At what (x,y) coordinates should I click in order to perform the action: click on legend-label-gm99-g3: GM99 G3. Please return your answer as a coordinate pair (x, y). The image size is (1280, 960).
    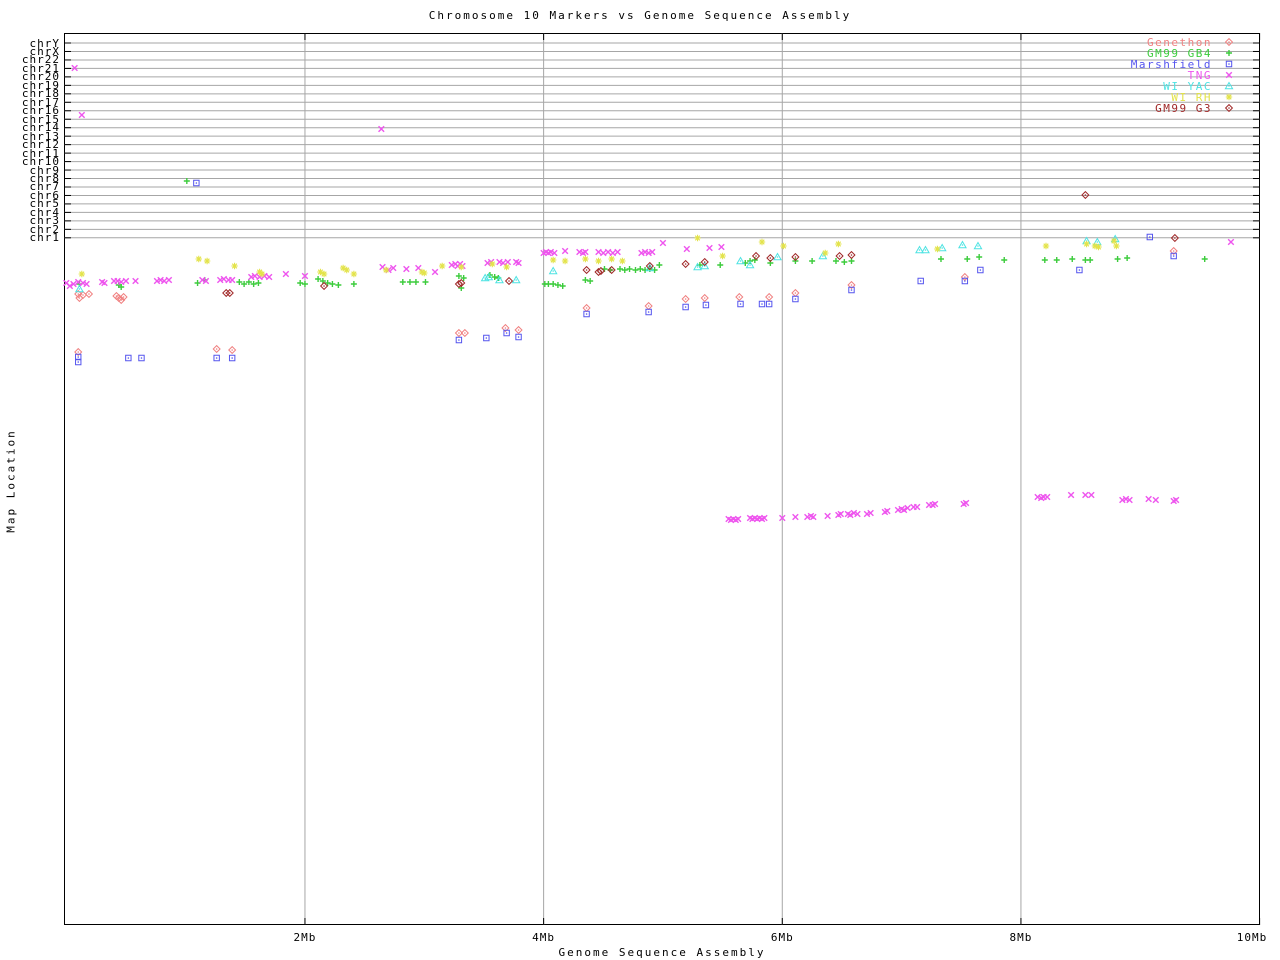
    Looking at the image, I should click on (1183, 108).